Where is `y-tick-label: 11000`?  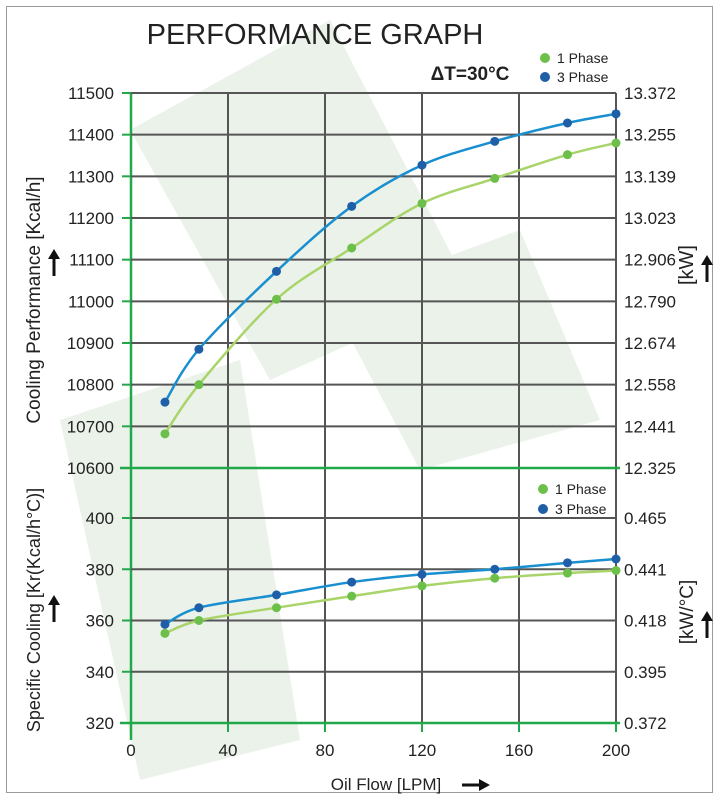 y-tick-label: 11000 is located at coordinates (91, 301).